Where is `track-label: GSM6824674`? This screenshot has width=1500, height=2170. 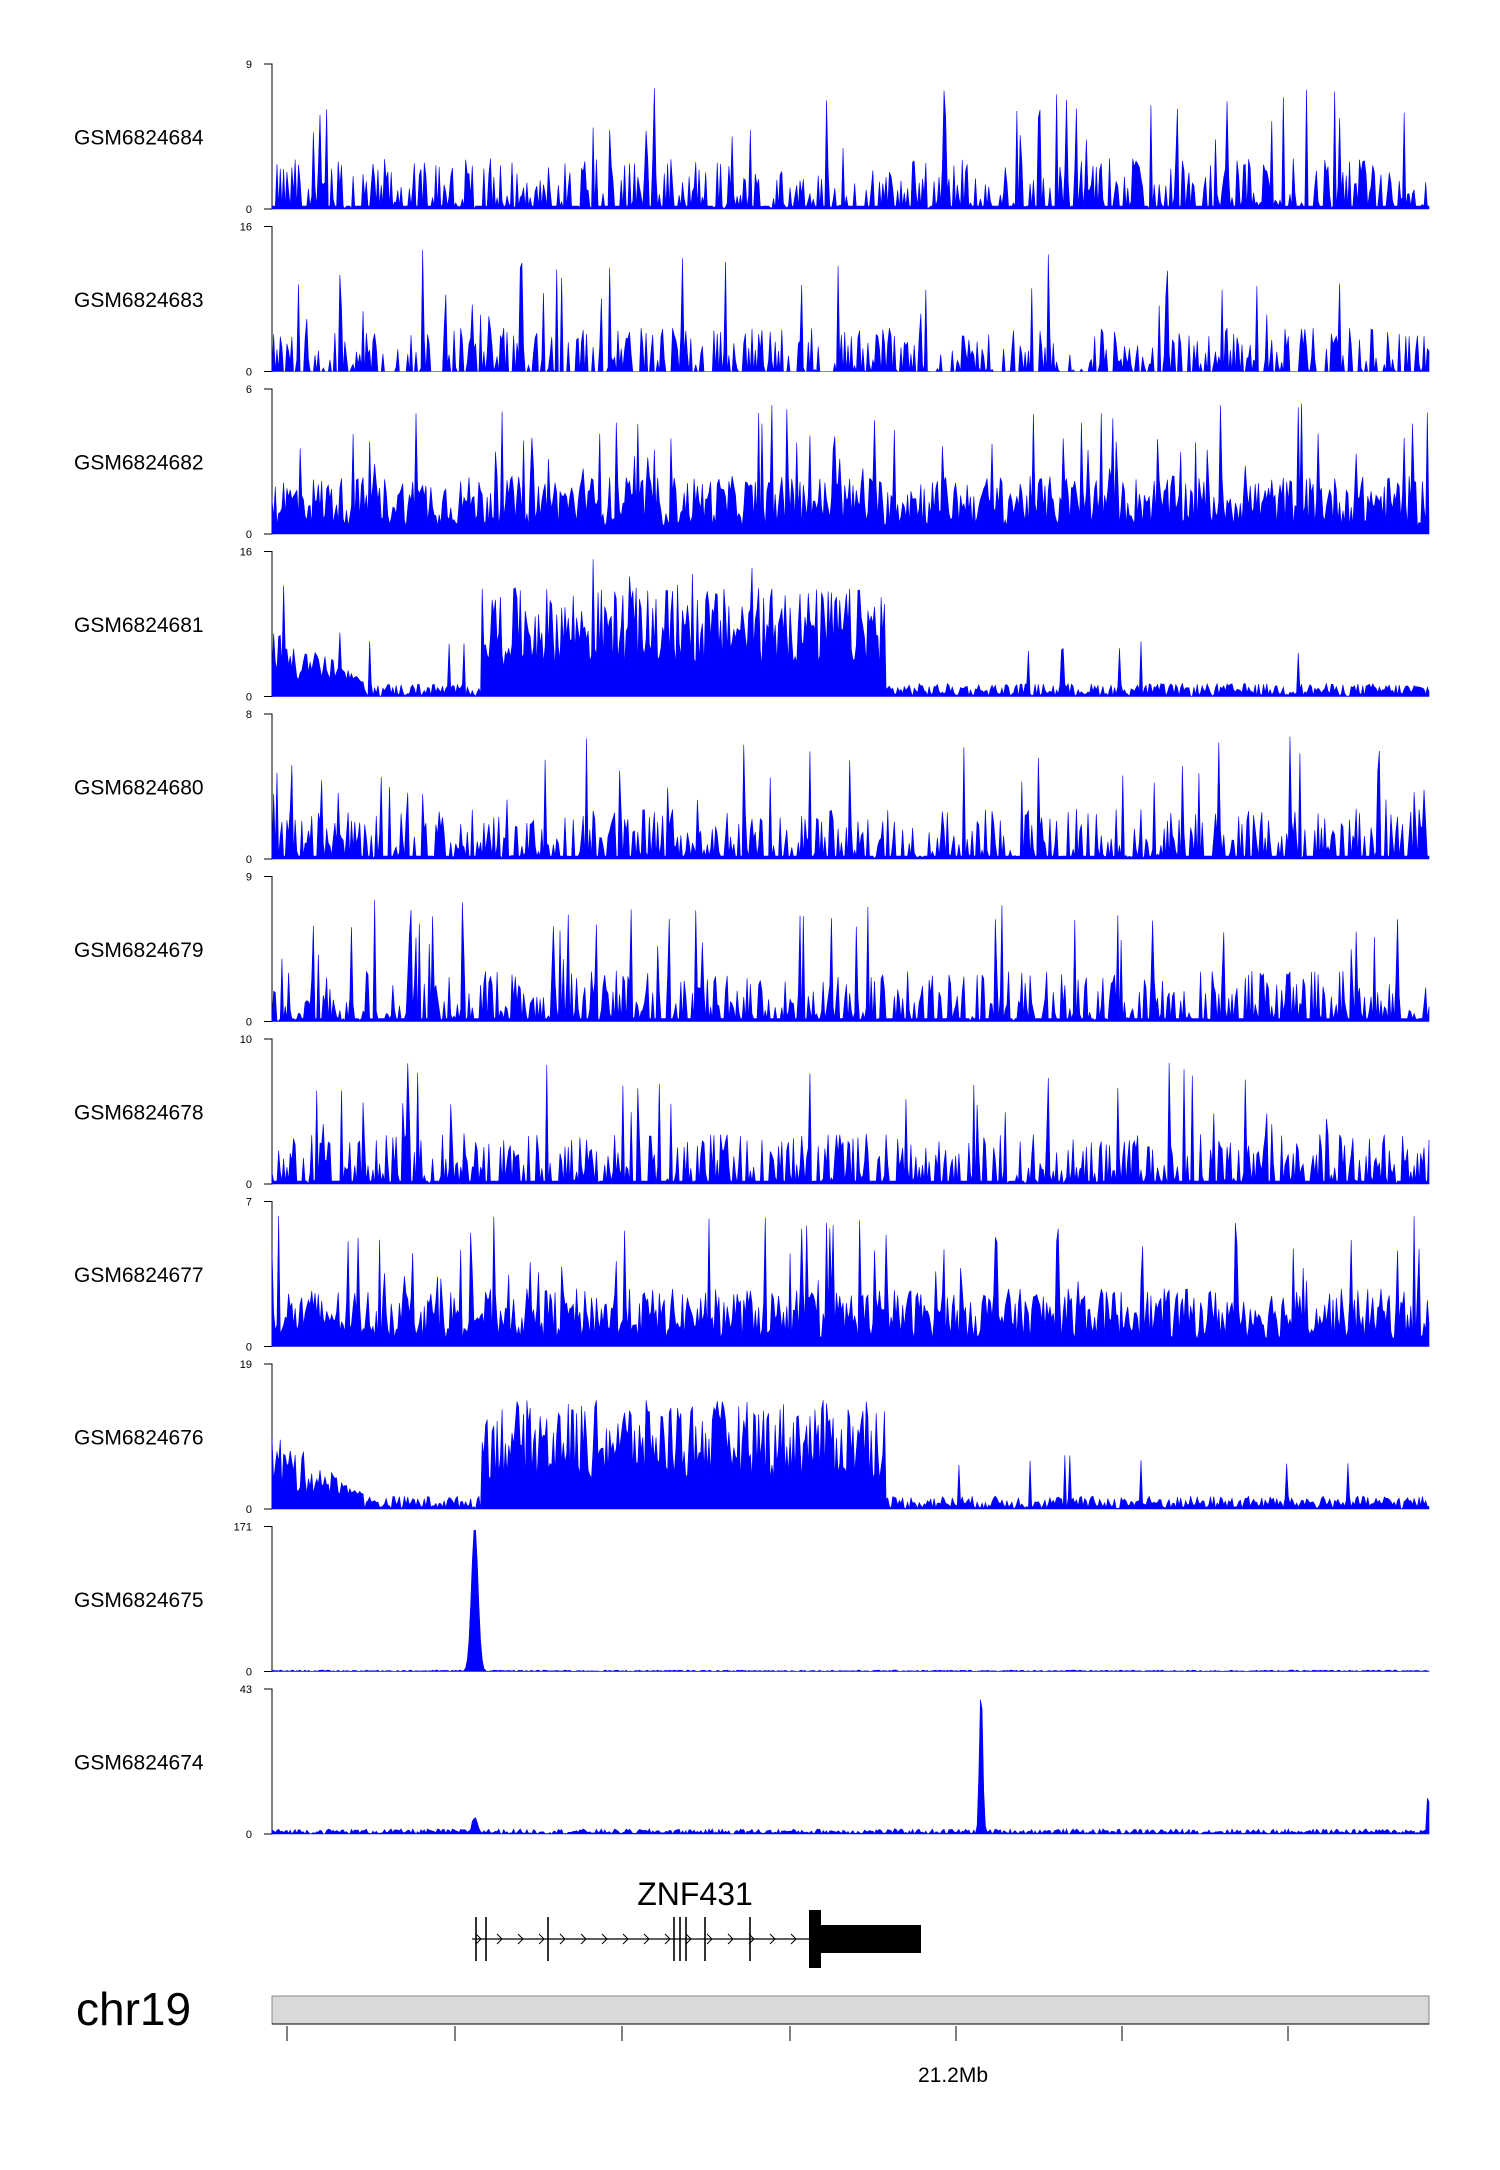 track-label: GSM6824674 is located at coordinates (139, 1763).